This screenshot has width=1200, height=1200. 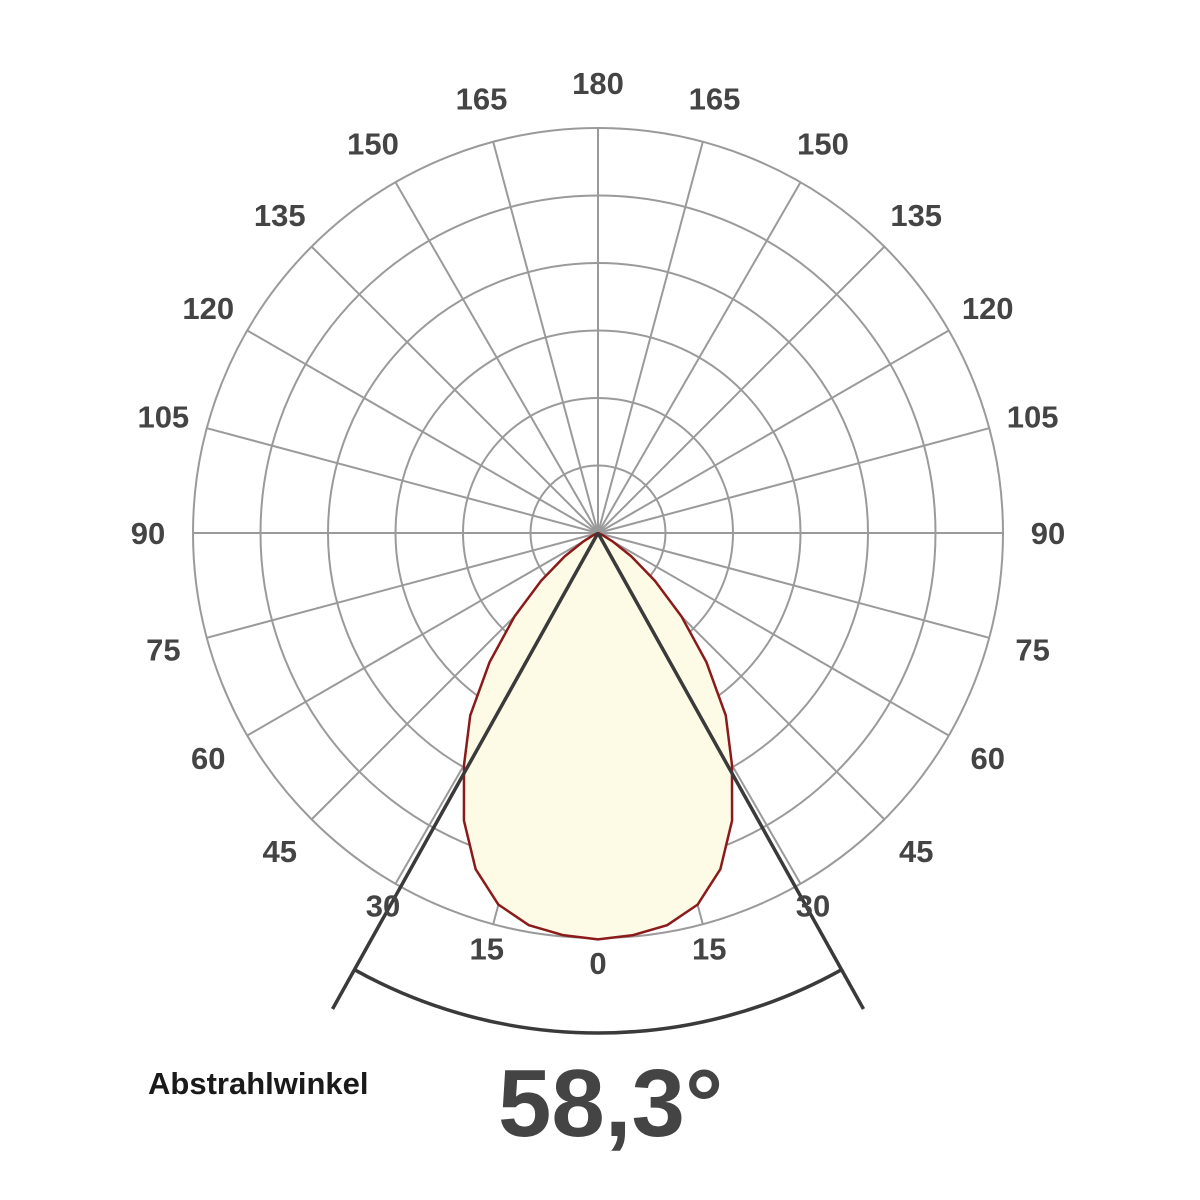 I want to click on beam-edge-left, so click(x=465, y=771).